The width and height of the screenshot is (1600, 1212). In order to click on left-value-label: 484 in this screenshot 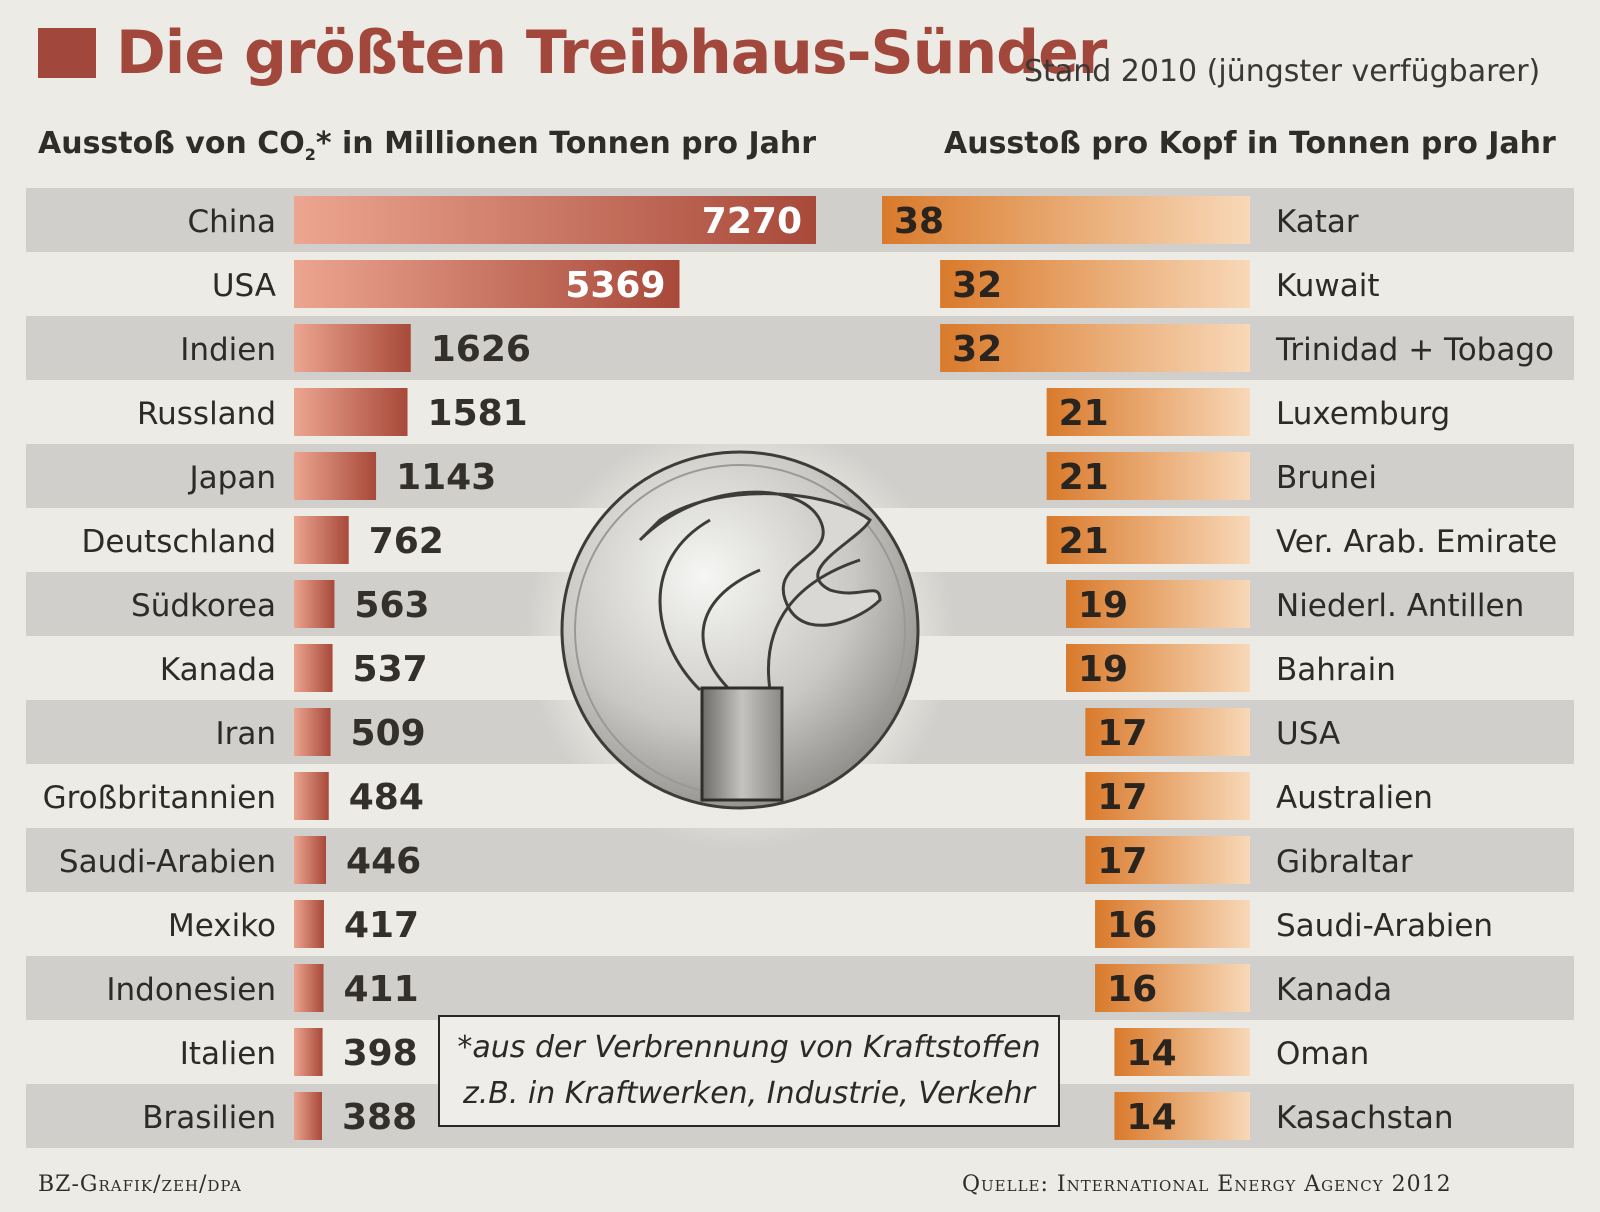, I will do `click(386, 797)`.